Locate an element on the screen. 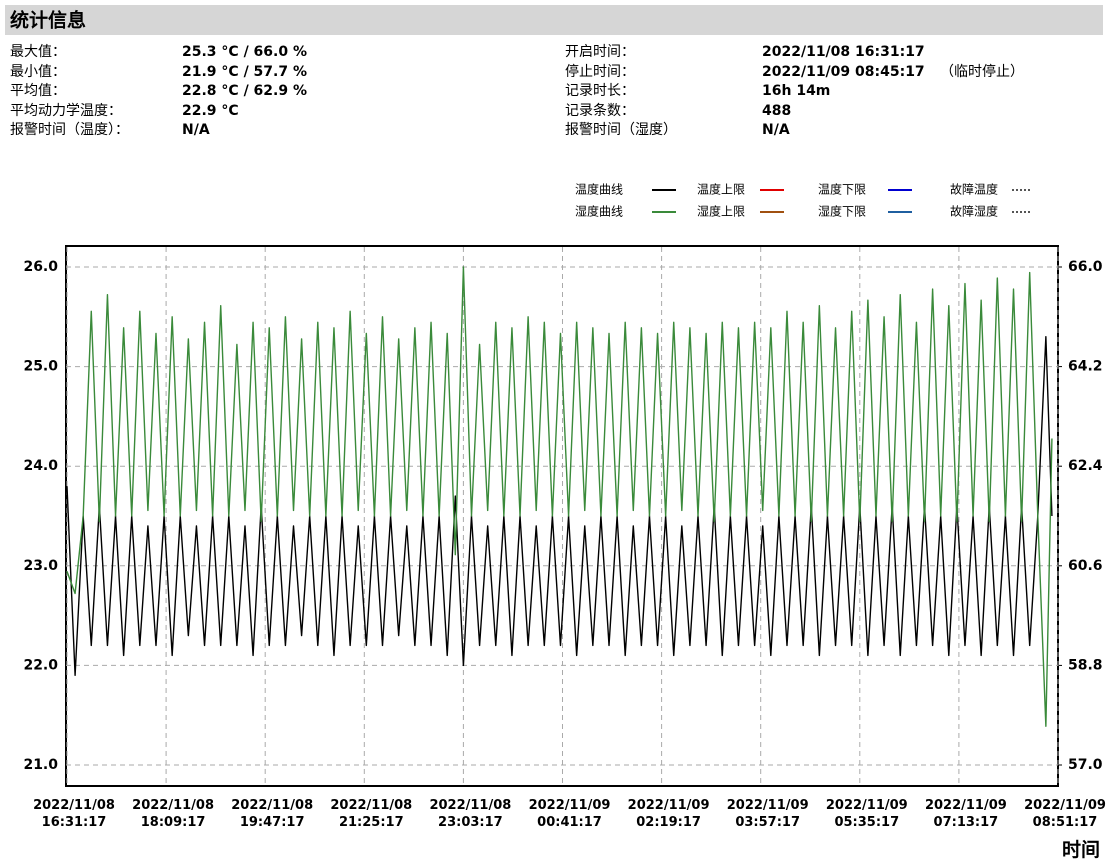 The image size is (1108, 868). stat-label: 报警时间（温度）： is located at coordinates (69, 130).